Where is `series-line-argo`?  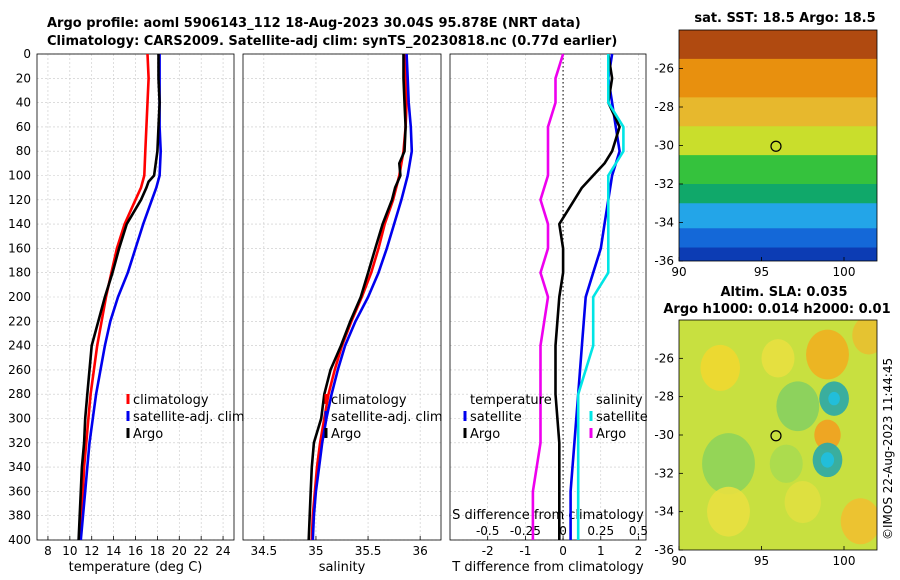 series-line-argo is located at coordinates (119, 297).